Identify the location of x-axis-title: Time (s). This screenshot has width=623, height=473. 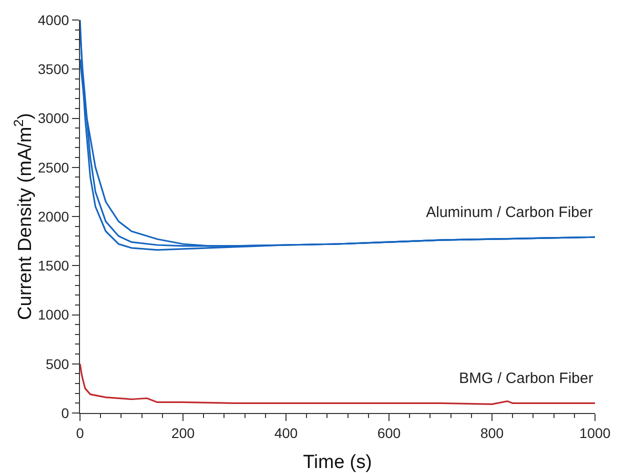
(337, 462).